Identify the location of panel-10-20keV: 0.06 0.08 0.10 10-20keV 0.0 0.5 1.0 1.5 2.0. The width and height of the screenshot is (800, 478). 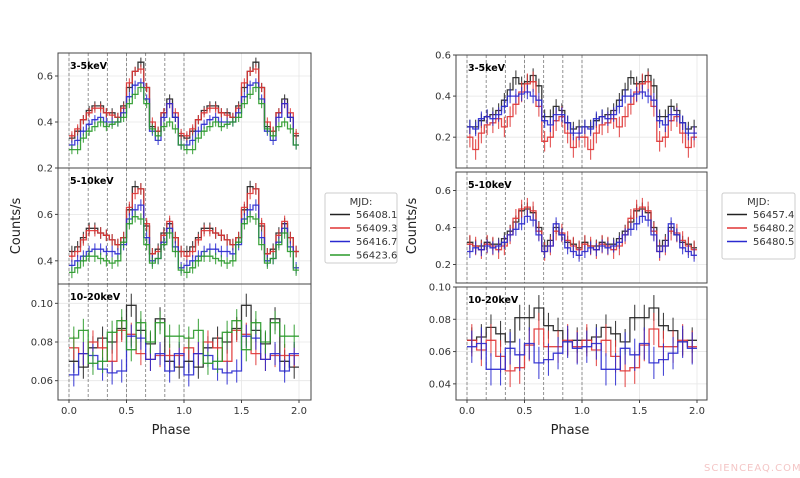
(171, 350).